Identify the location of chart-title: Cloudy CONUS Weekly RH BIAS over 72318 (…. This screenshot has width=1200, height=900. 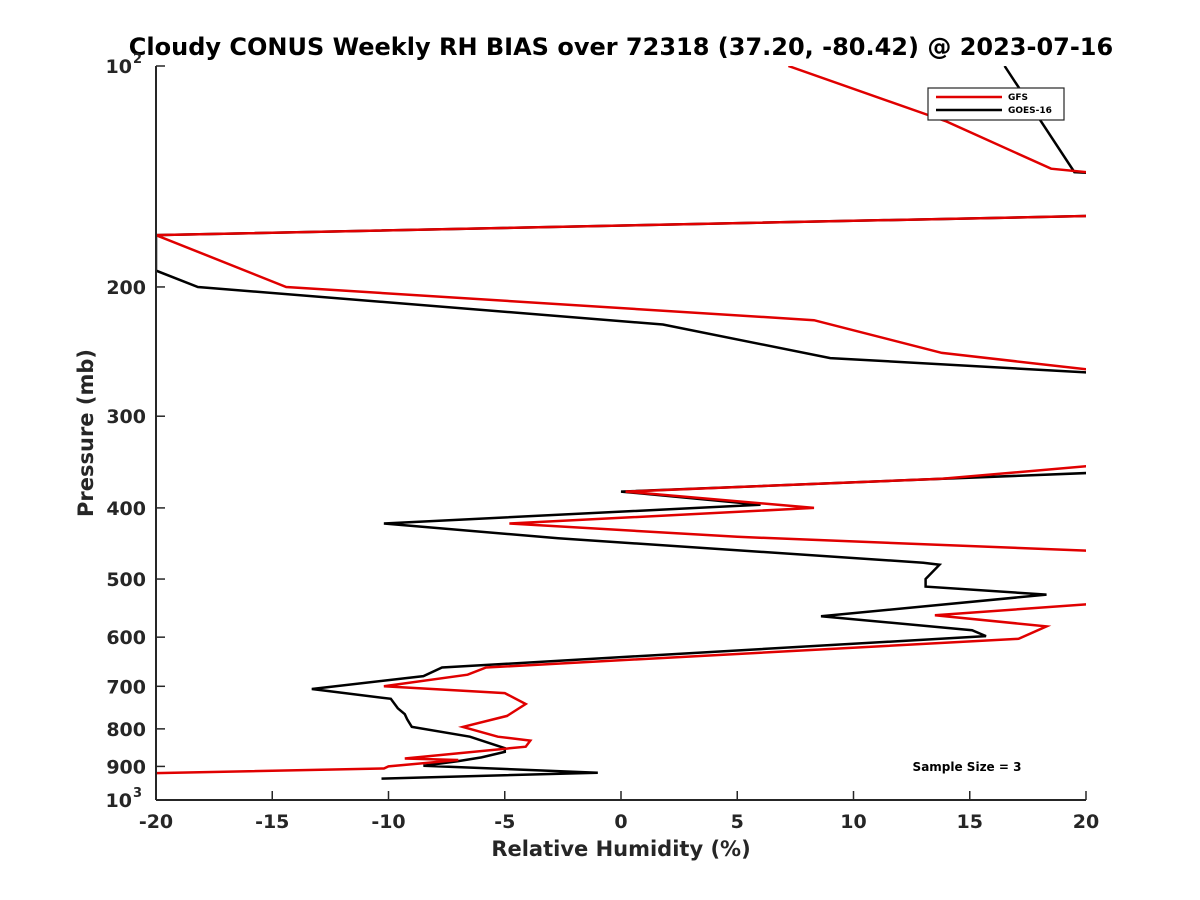
(621, 47).